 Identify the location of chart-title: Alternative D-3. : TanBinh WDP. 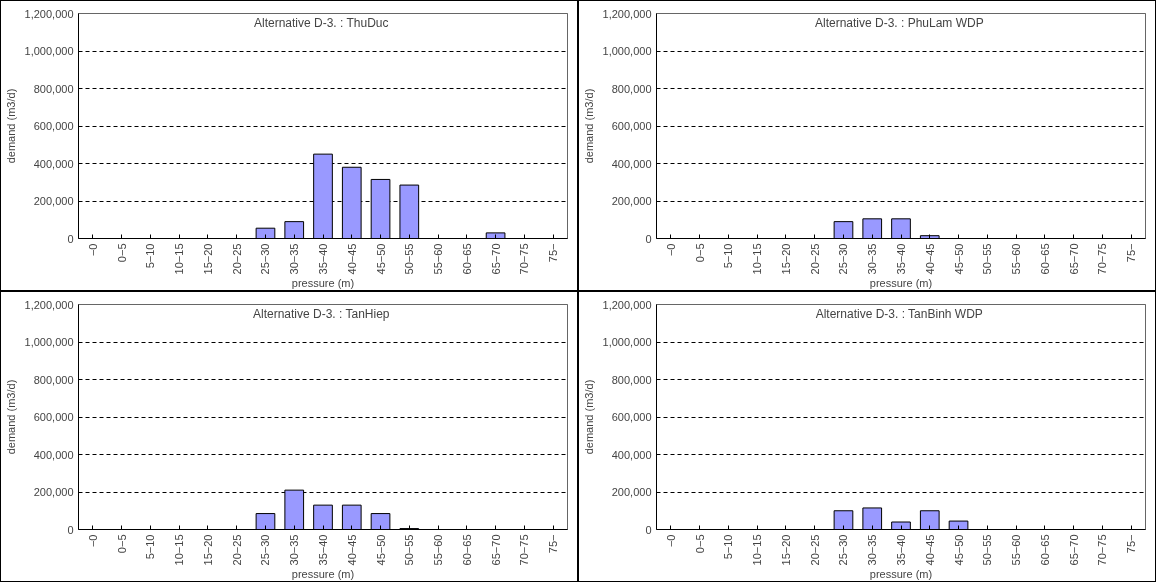
(899, 313).